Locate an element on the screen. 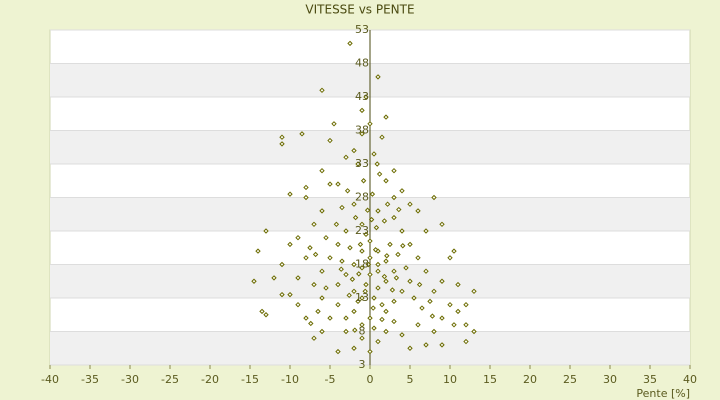 This screenshot has height=400, width=720. y-tick-label: 8 is located at coordinates (362, 331).